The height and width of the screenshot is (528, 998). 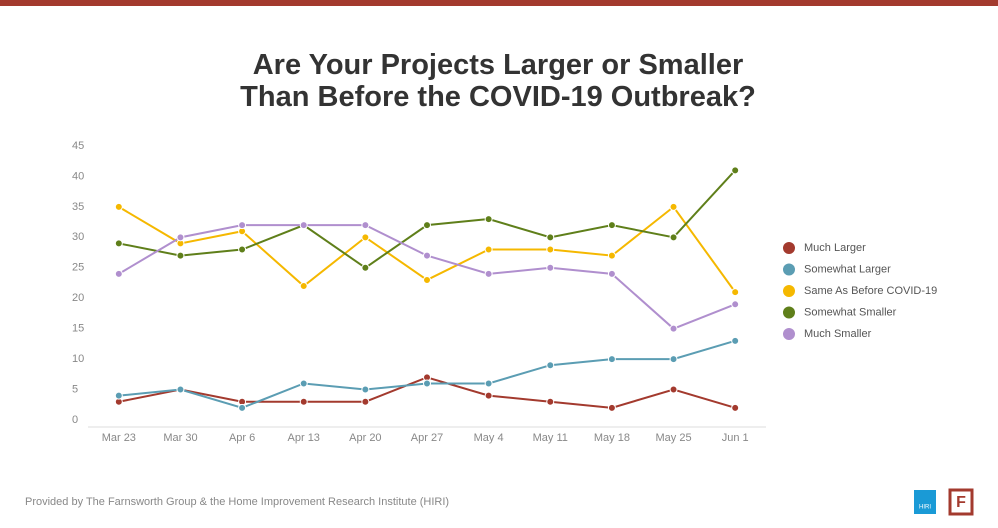 What do you see at coordinates (78, 207) in the screenshot?
I see `y-tick-label: 35` at bounding box center [78, 207].